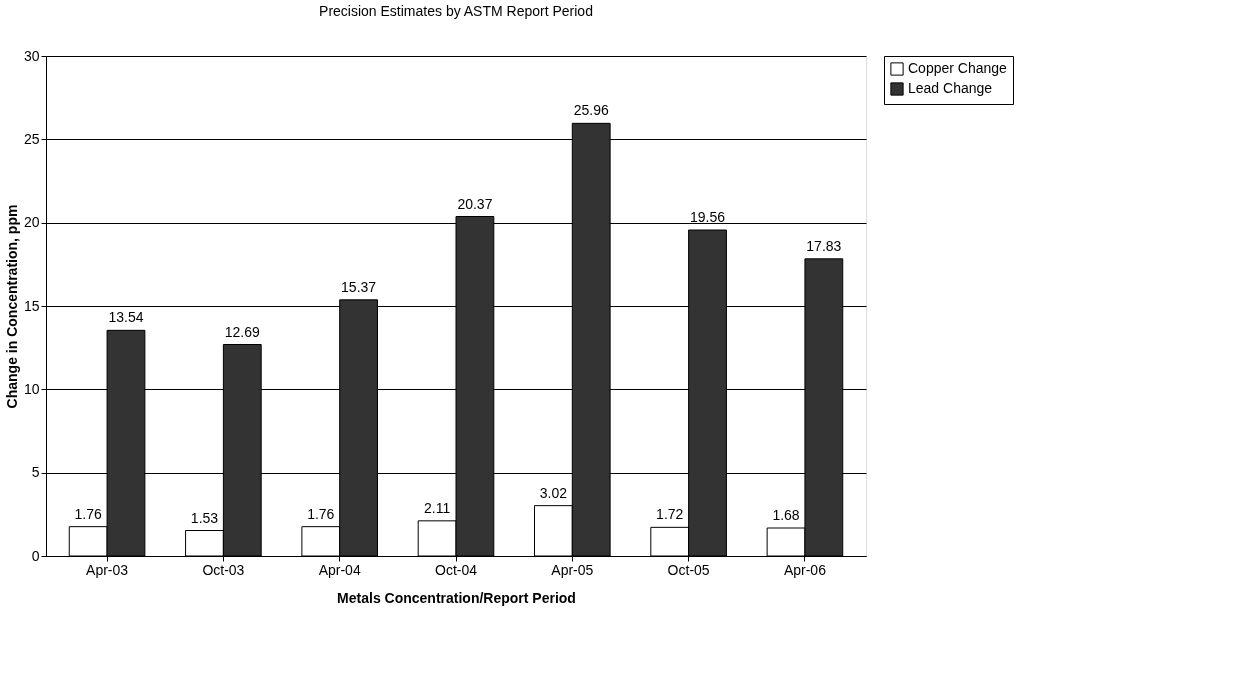  Describe the element at coordinates (437, 507) in the screenshot. I see `data-label: 2.11` at that location.